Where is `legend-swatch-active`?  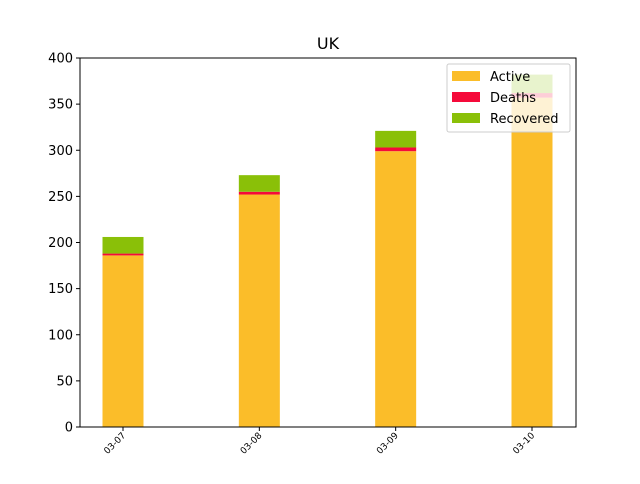 legend-swatch-active is located at coordinates (466, 76).